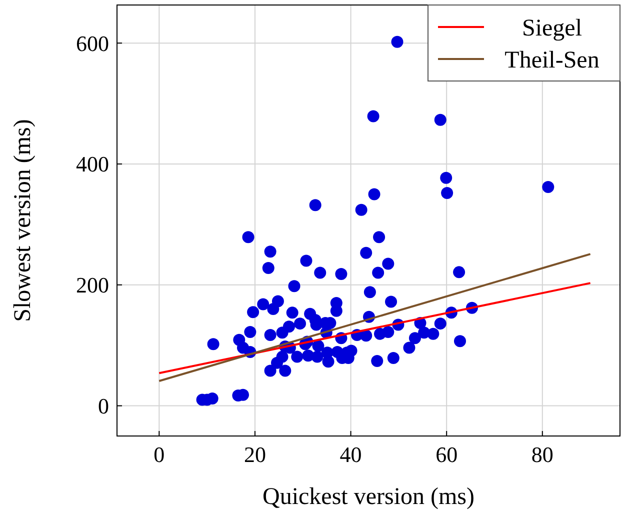 The width and height of the screenshot is (622, 516). What do you see at coordinates (351, 454) in the screenshot?
I see `x-tick-label: 40` at bounding box center [351, 454].